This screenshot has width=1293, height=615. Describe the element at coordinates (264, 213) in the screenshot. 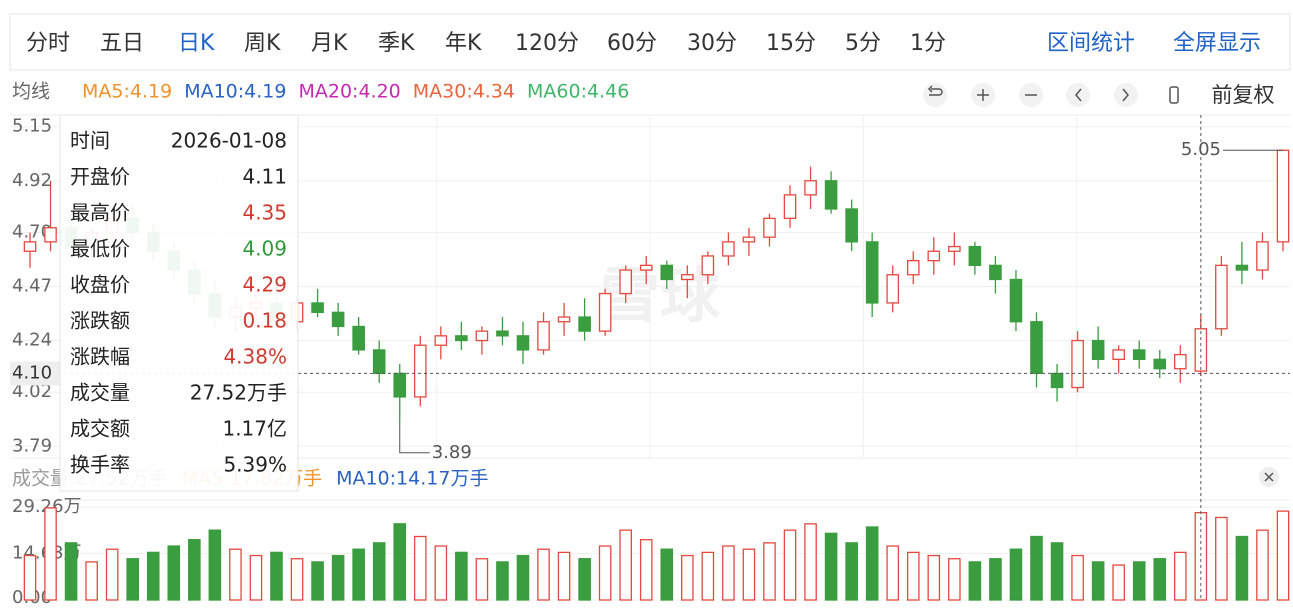

I see `tooltip-value: 4.35` at that location.